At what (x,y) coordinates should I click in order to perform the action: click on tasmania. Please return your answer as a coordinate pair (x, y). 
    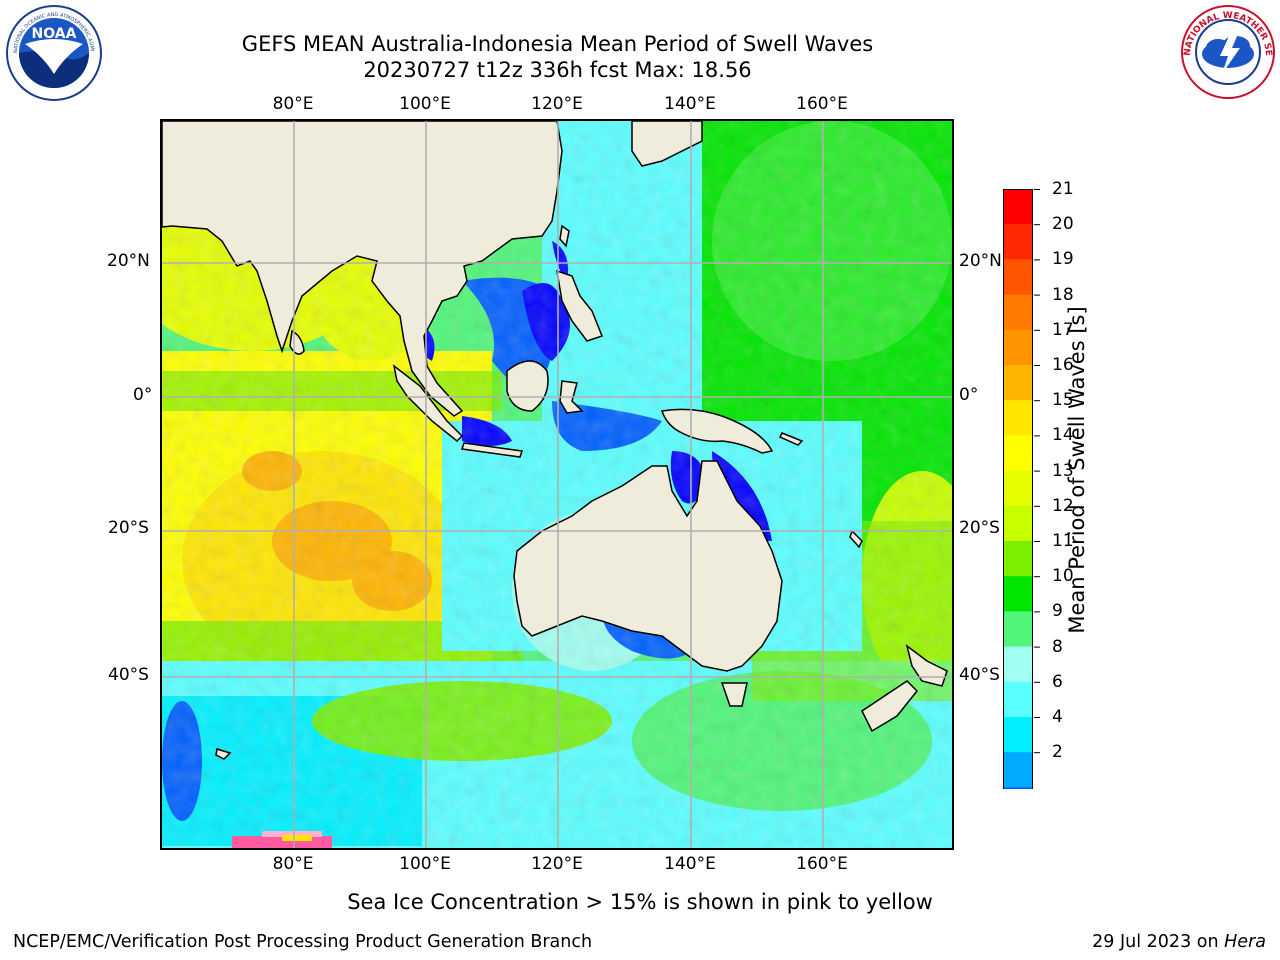
    Looking at the image, I should click on (734, 694).